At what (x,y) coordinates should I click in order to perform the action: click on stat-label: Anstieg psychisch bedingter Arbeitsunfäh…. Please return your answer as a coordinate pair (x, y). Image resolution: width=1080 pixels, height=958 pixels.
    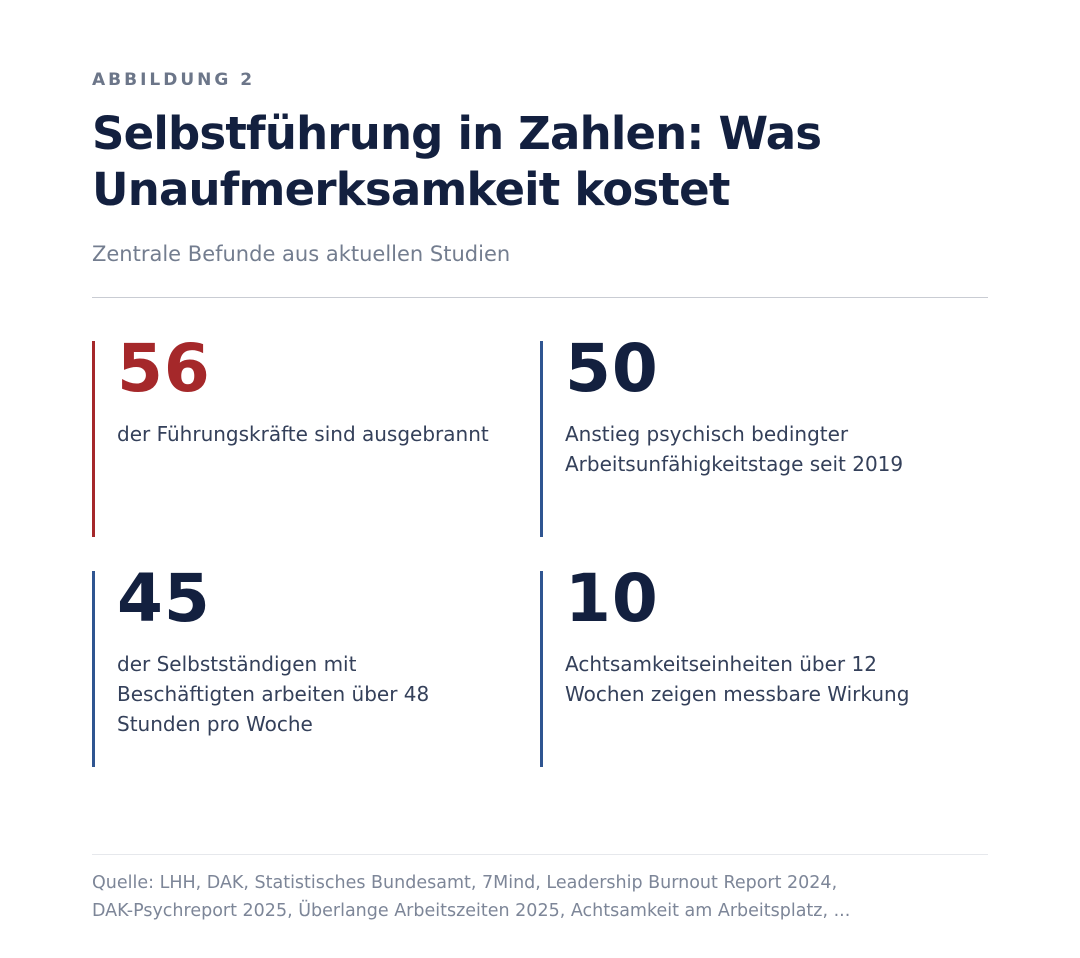
    Looking at the image, I should click on (734, 449).